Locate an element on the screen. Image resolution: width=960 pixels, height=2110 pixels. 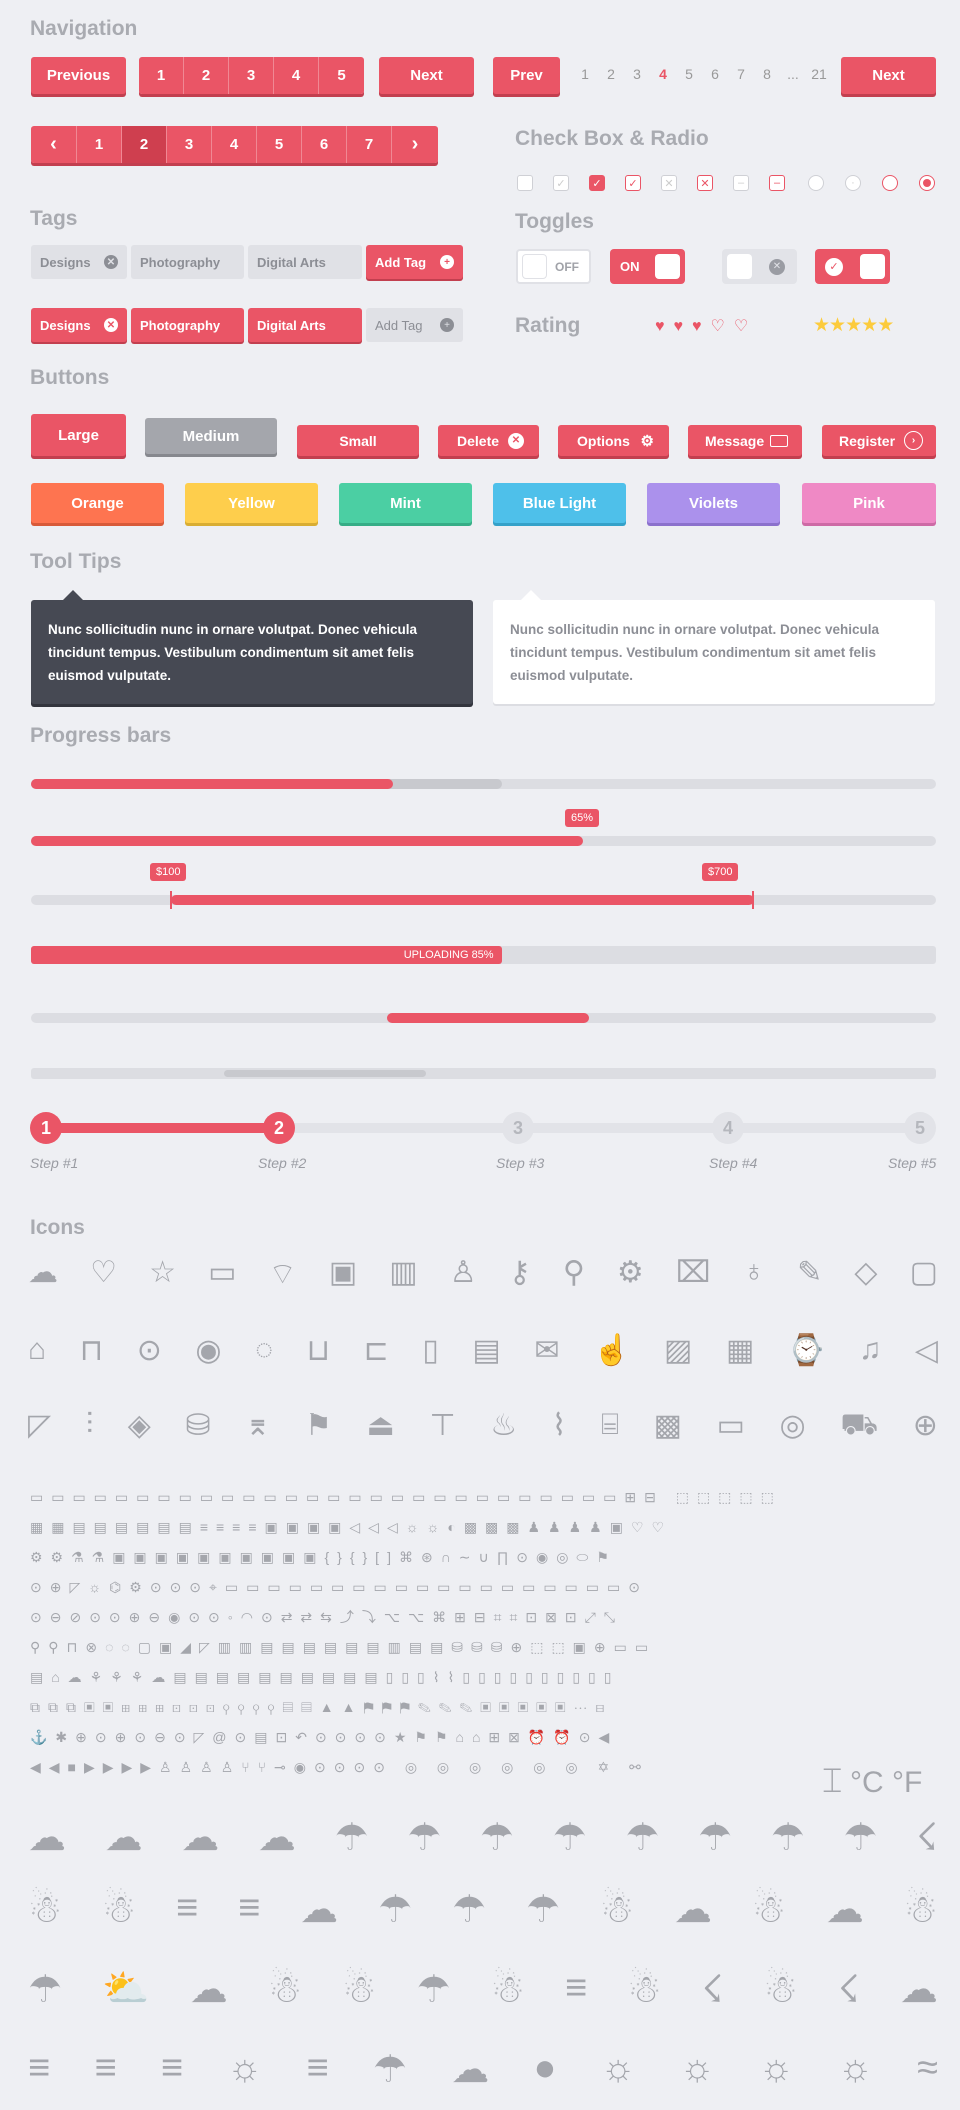
calendar-icon: ▩ is located at coordinates (667, 1425).